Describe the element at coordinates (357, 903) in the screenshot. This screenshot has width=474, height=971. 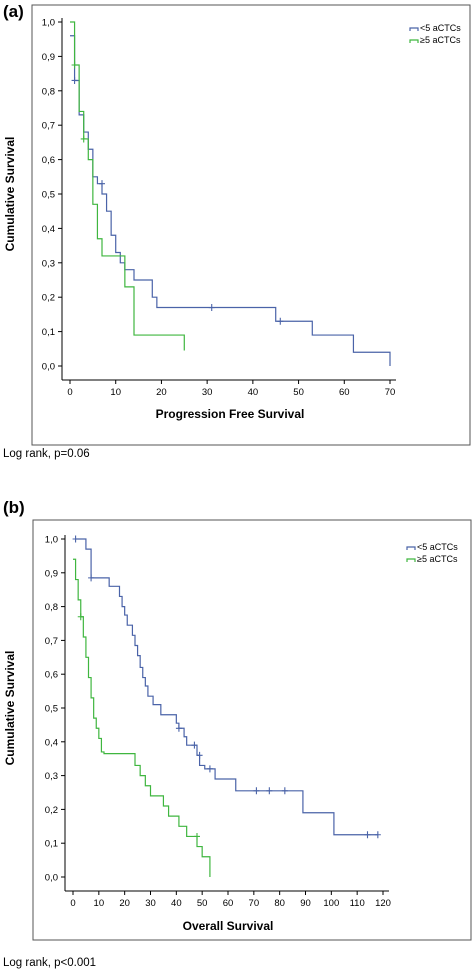
I see `x-tick-label: 110` at that location.